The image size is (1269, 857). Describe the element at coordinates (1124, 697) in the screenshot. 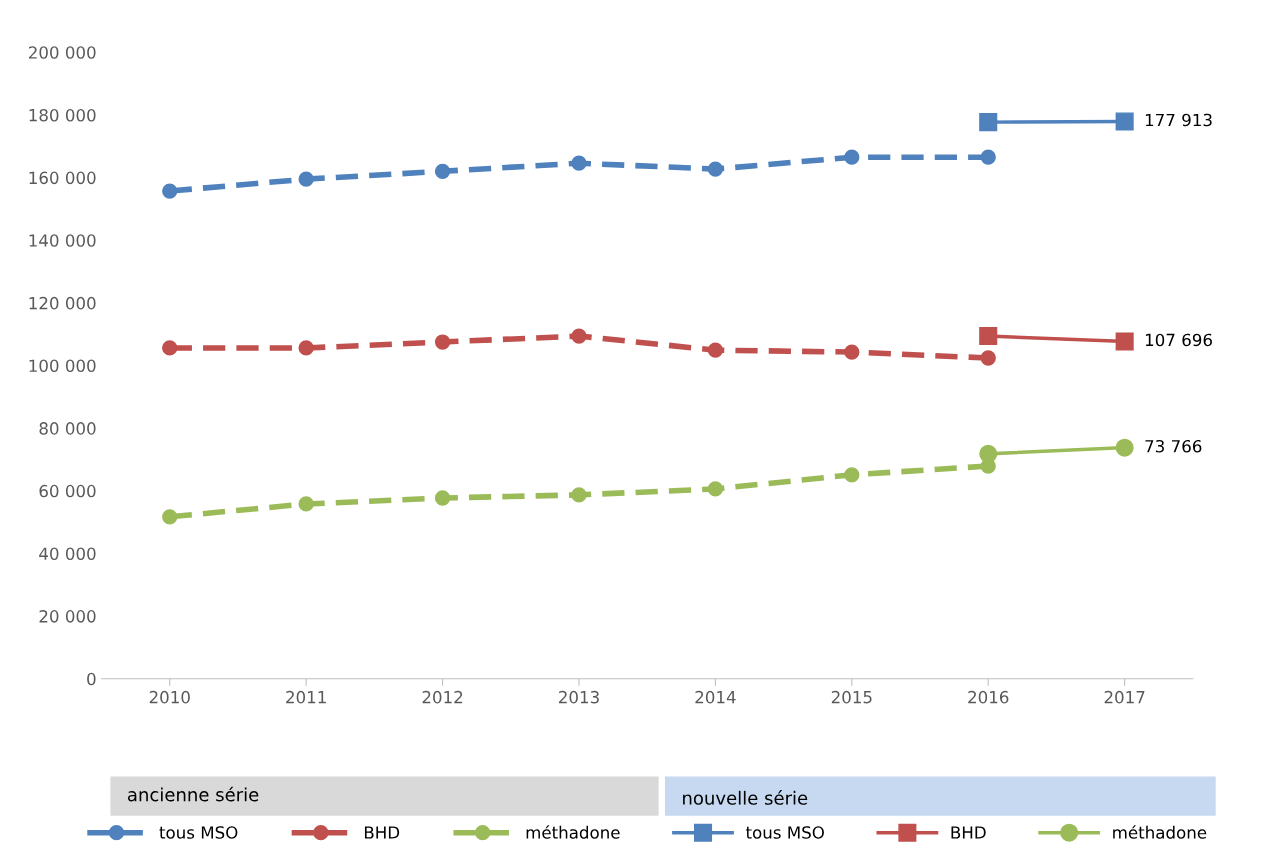

I see `x-tick-label: 2017` at that location.